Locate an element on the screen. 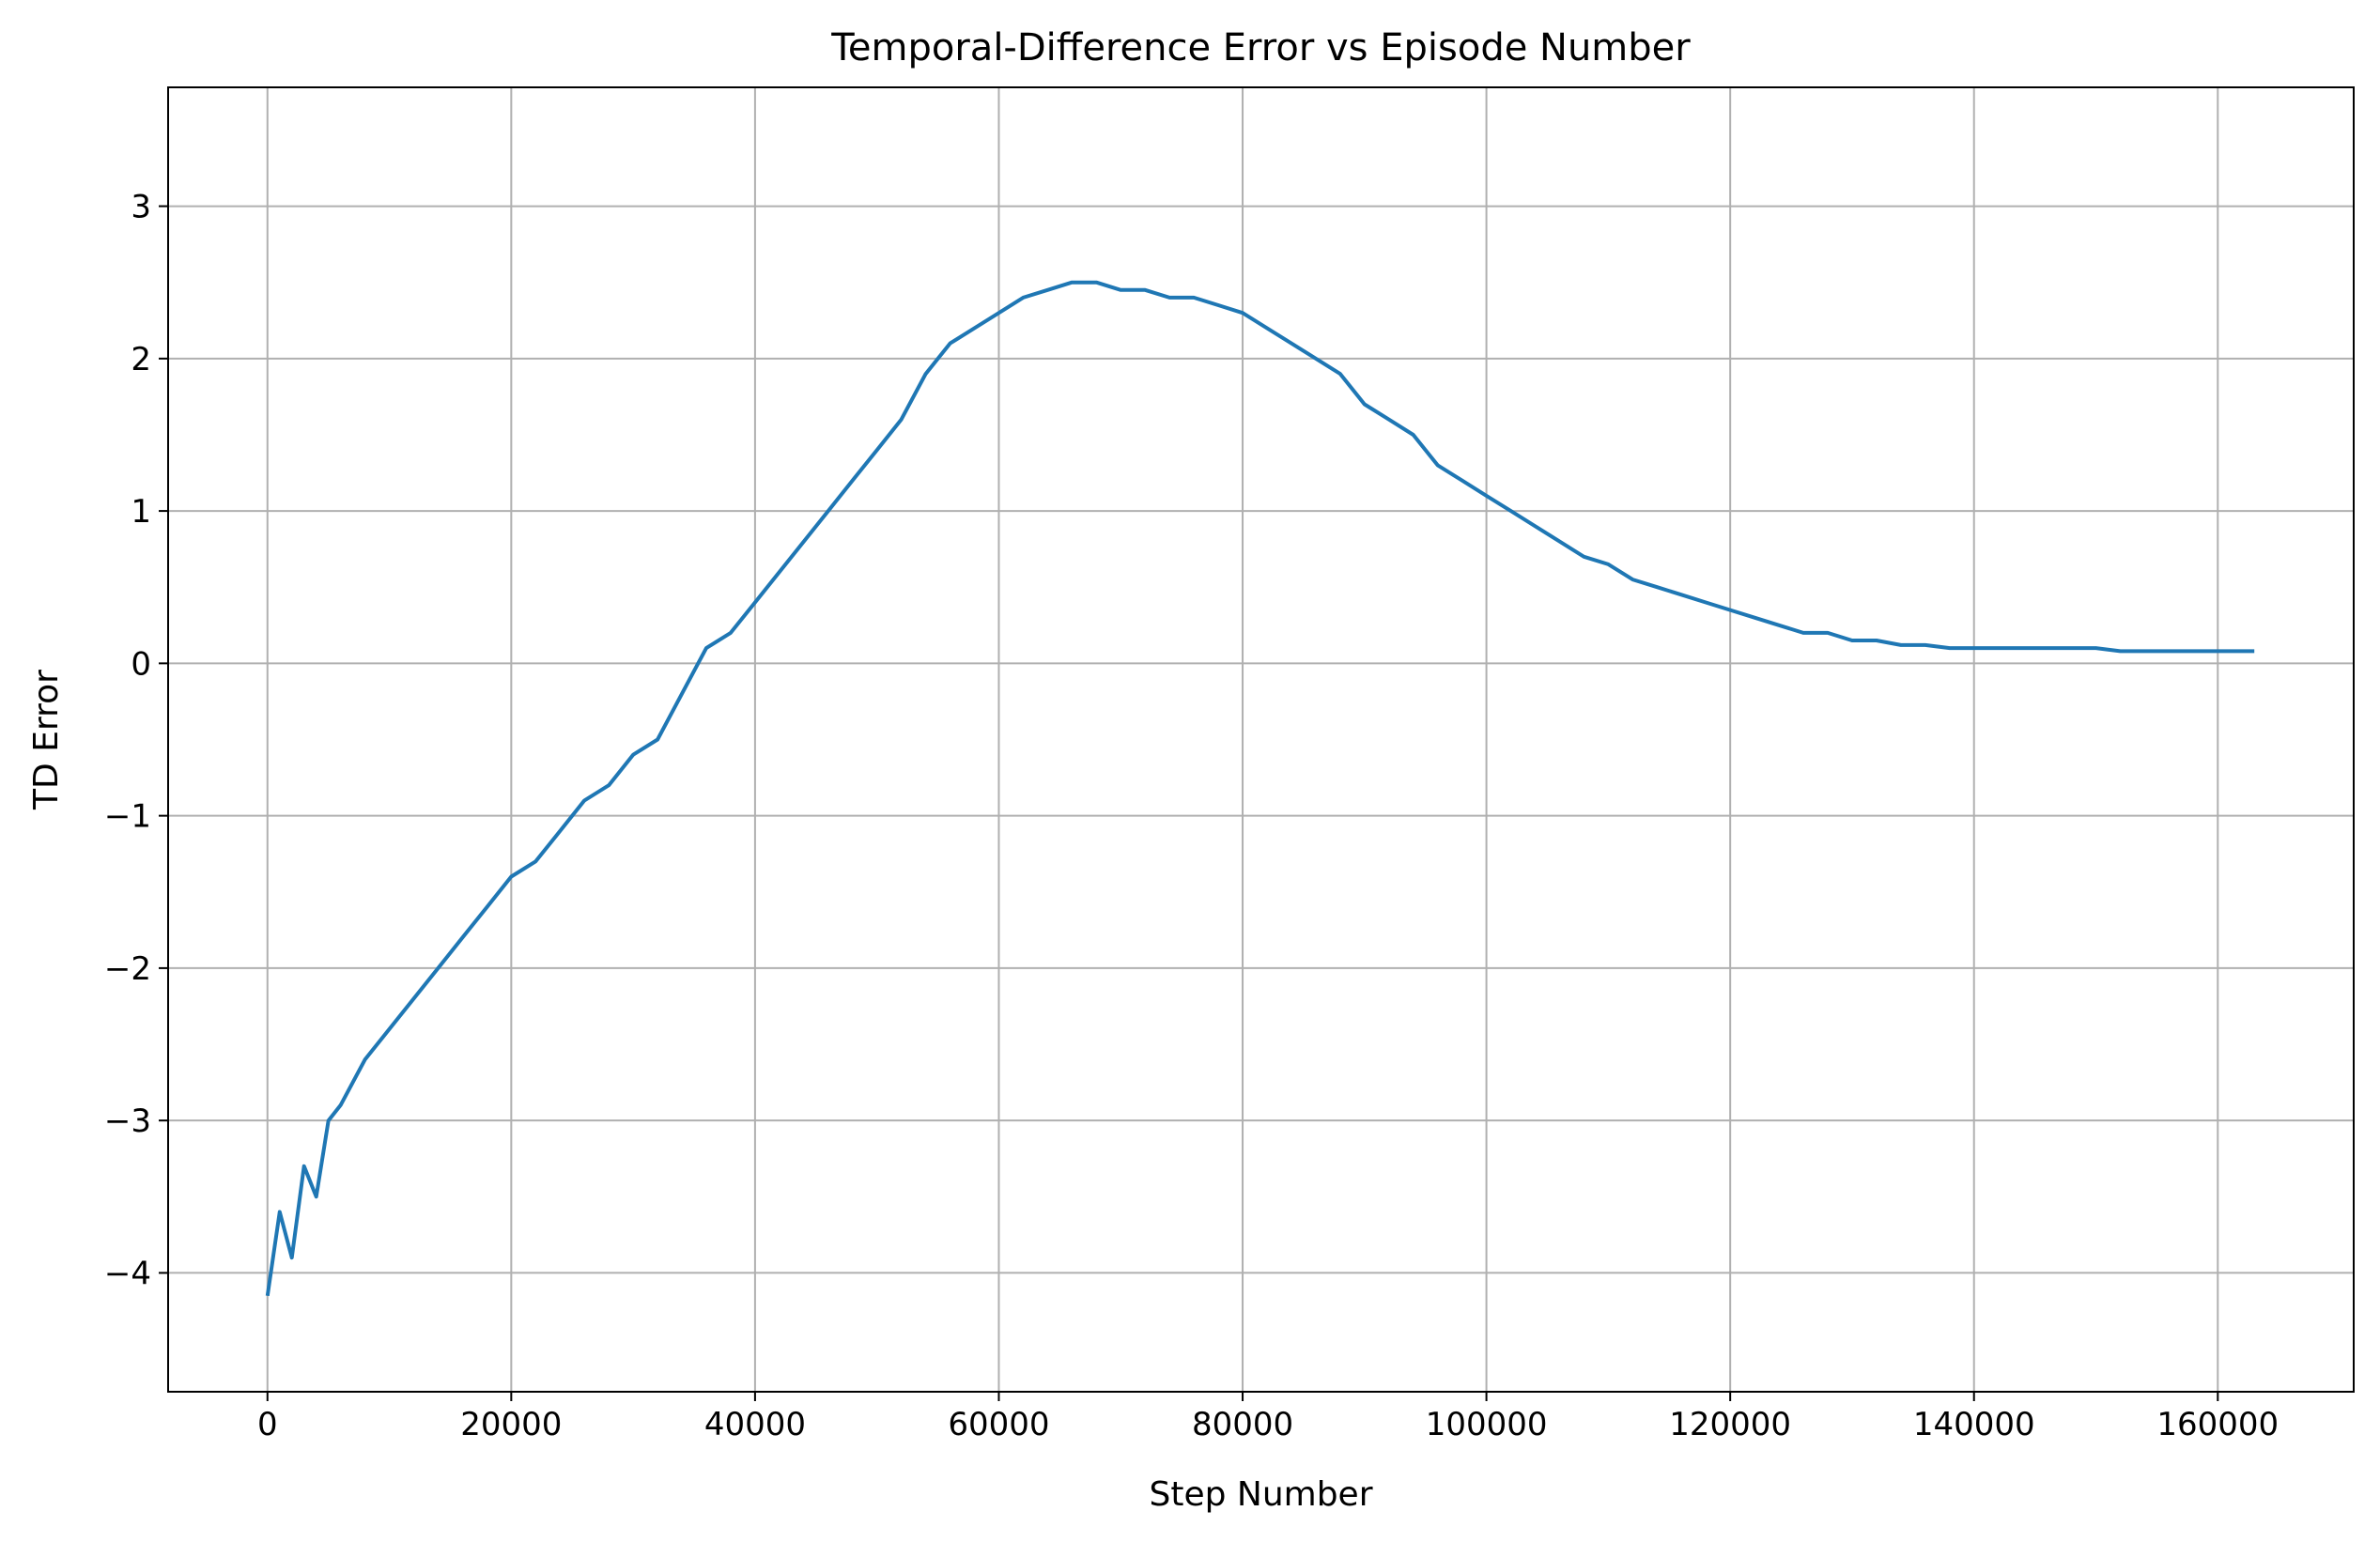 Image resolution: width=2380 pixels, height=1542 pixels. x-tick-label: 140000 is located at coordinates (1974, 1424).